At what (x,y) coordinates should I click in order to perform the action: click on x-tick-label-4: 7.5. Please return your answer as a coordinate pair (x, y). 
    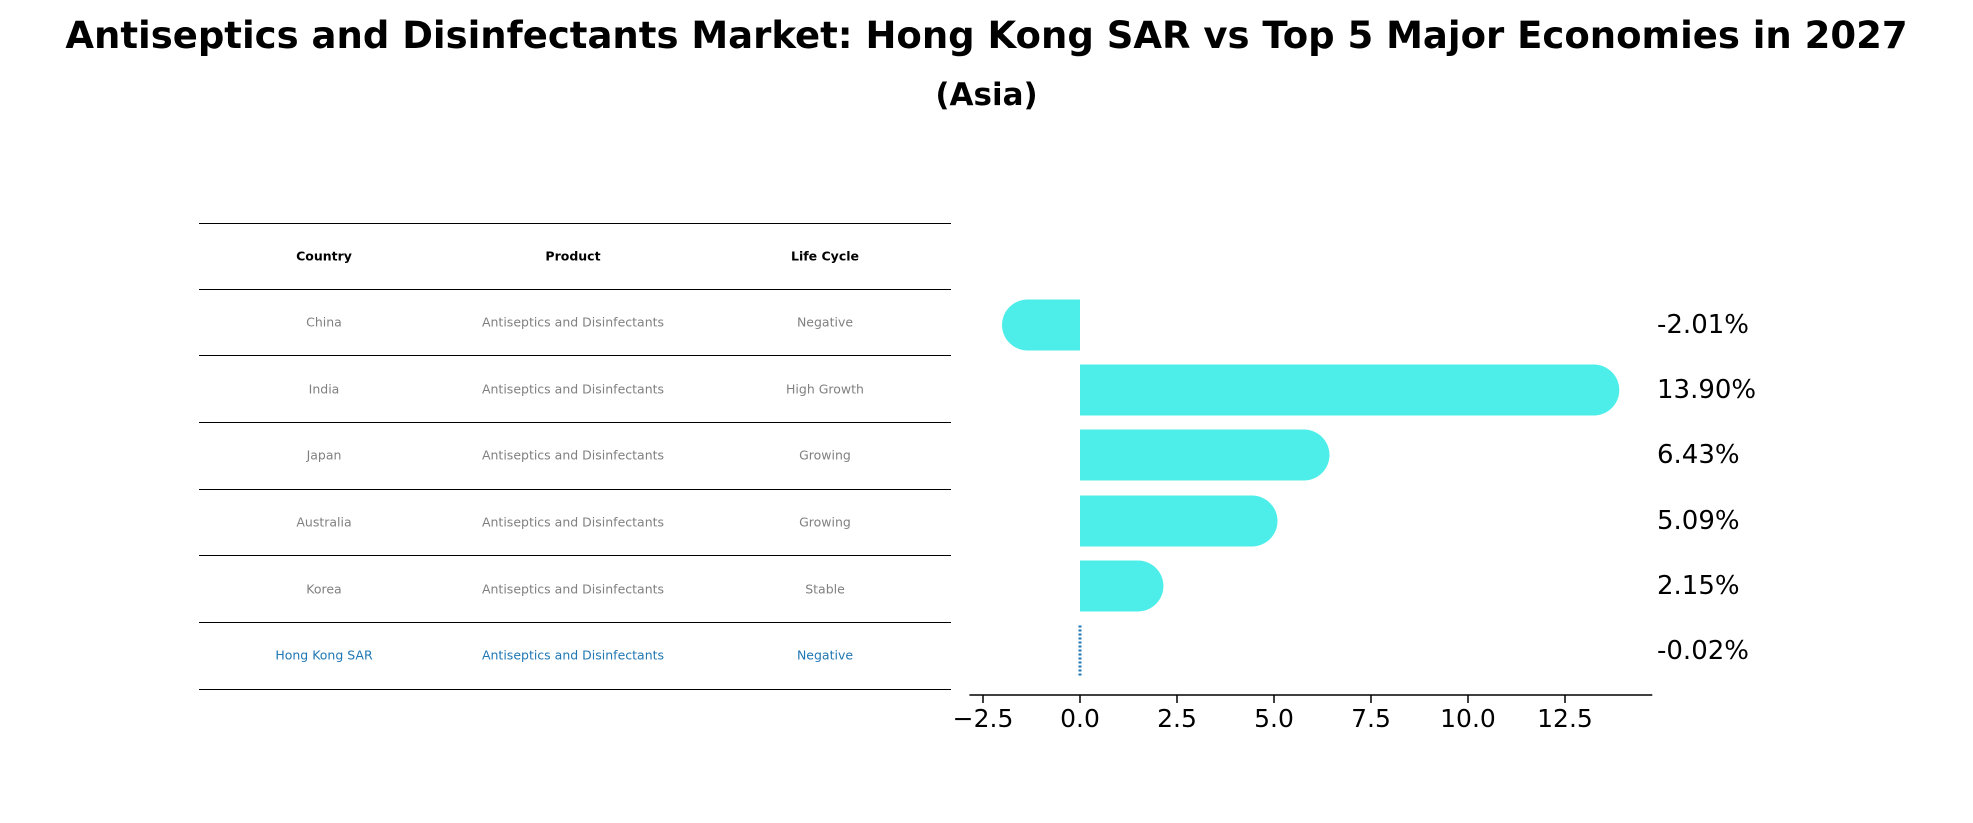
    Looking at the image, I should click on (1371, 718).